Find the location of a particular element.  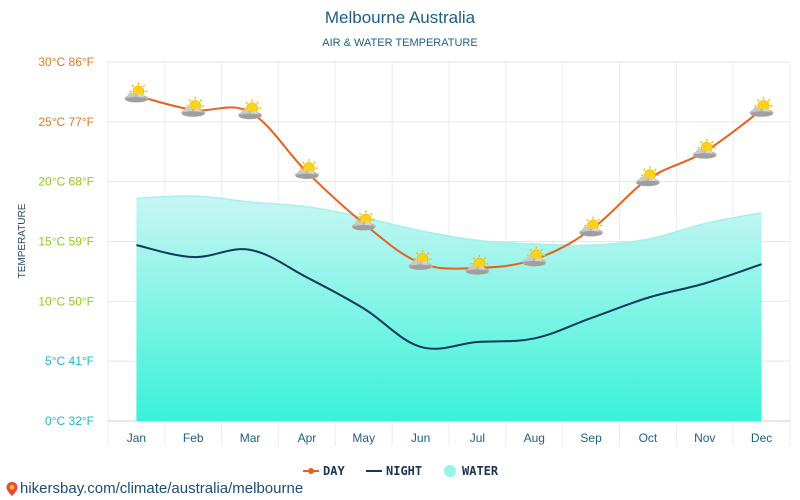

chart-title: Melbourne Australia is located at coordinates (400, 17).